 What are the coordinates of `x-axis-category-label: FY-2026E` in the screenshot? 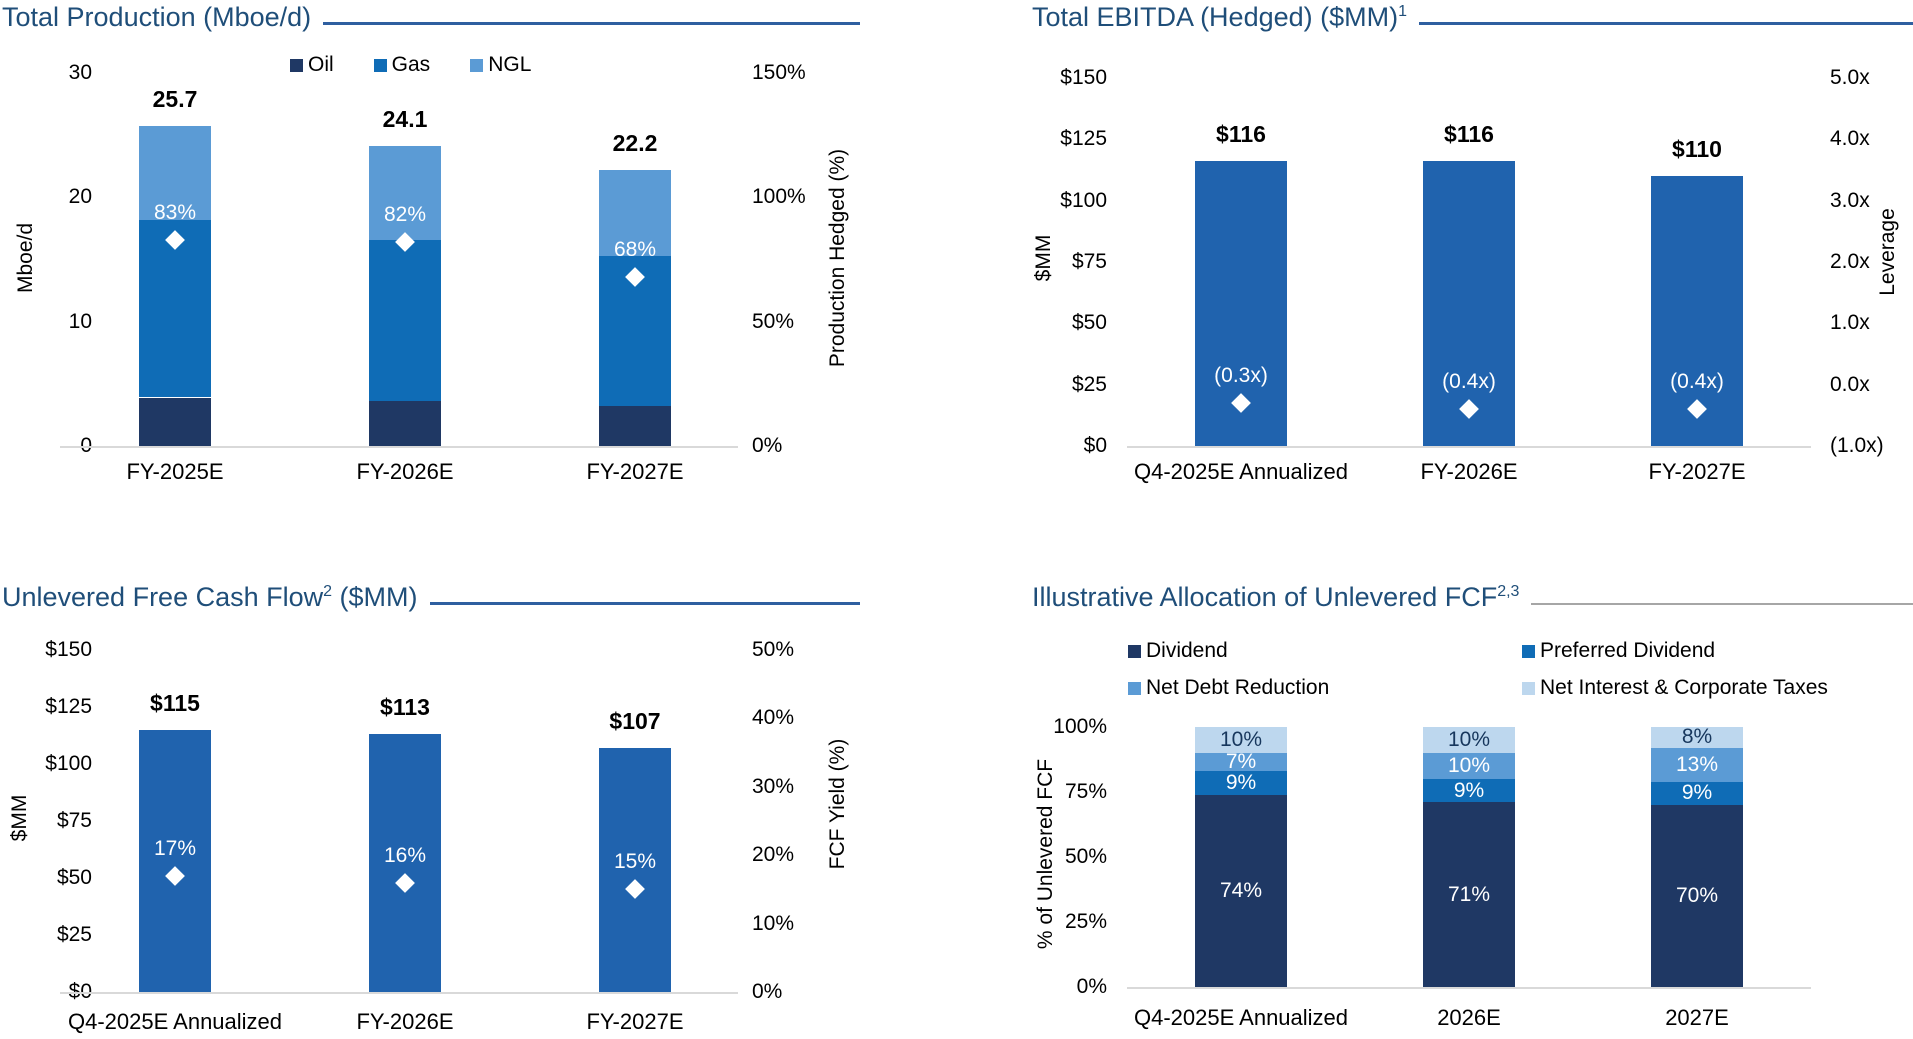 It's located at (1469, 471).